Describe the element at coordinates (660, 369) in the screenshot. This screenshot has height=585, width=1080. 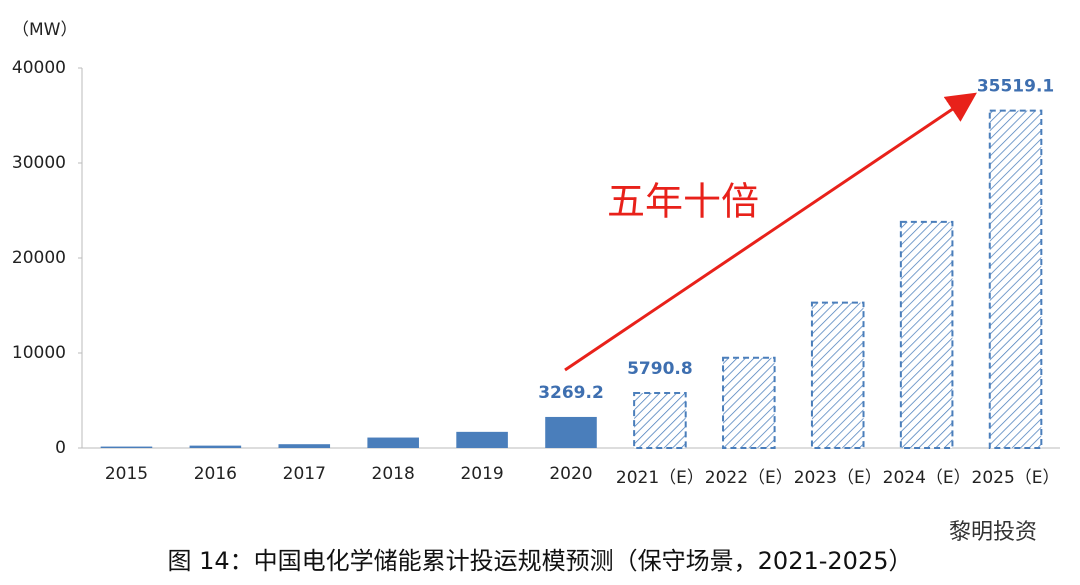
I see `value-label: 5790.8` at that location.